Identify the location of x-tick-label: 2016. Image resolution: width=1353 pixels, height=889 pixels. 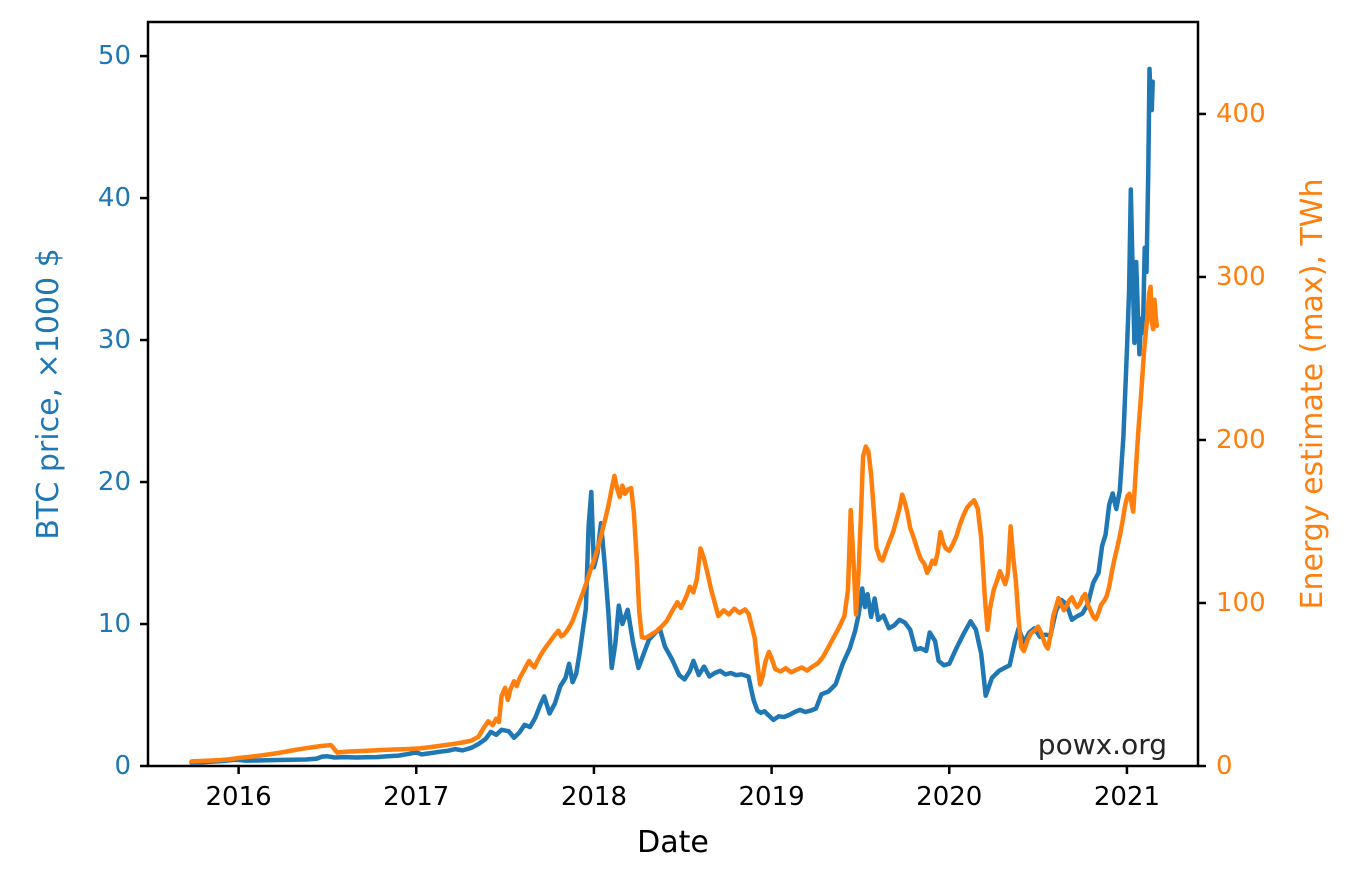
(238, 797).